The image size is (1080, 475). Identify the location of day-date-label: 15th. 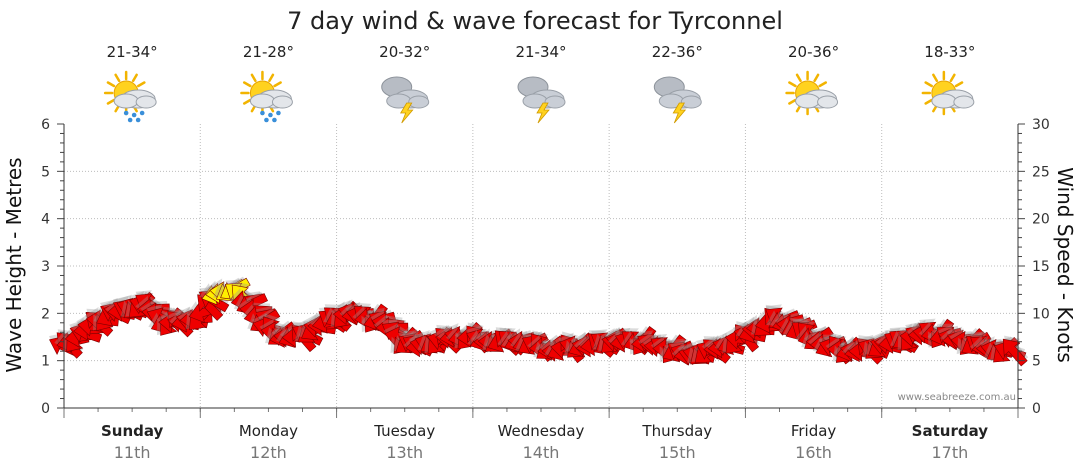
(677, 452).